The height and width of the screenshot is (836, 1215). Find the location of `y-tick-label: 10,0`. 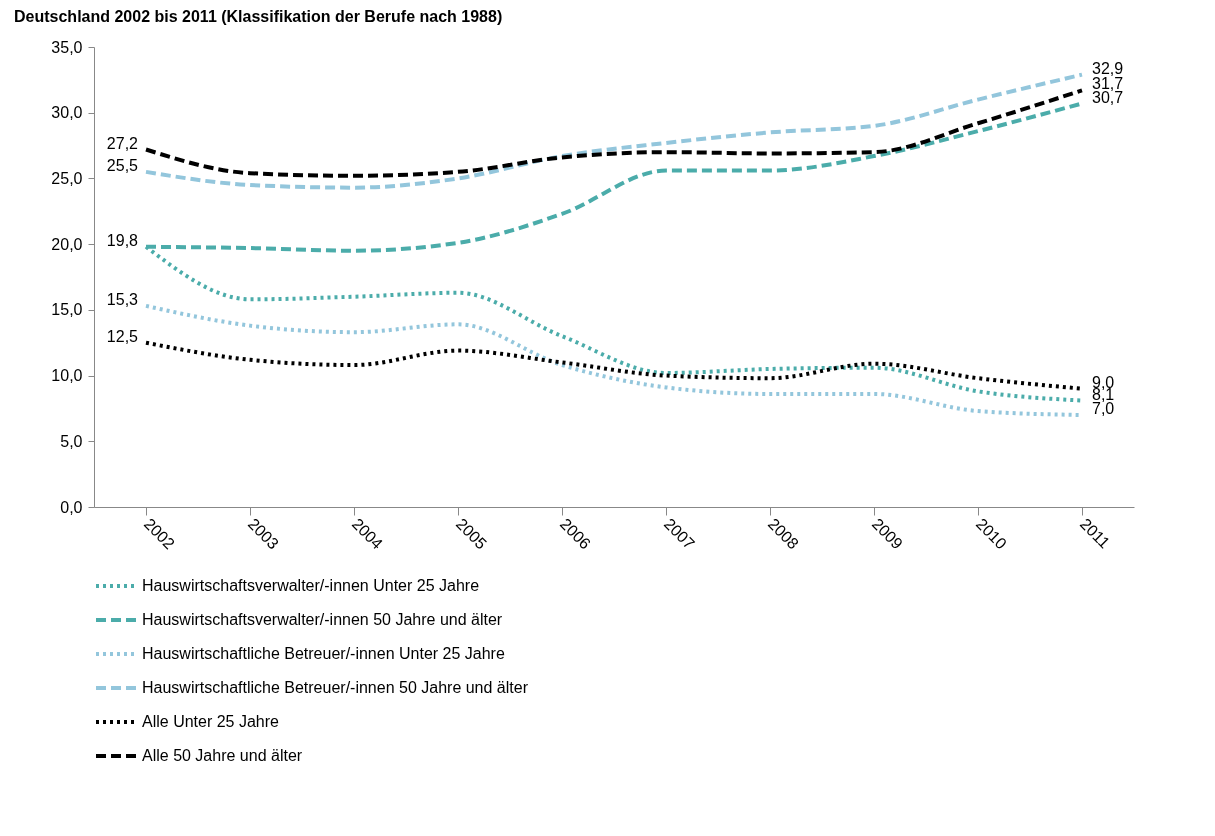

y-tick-label: 10,0 is located at coordinates (67, 376).